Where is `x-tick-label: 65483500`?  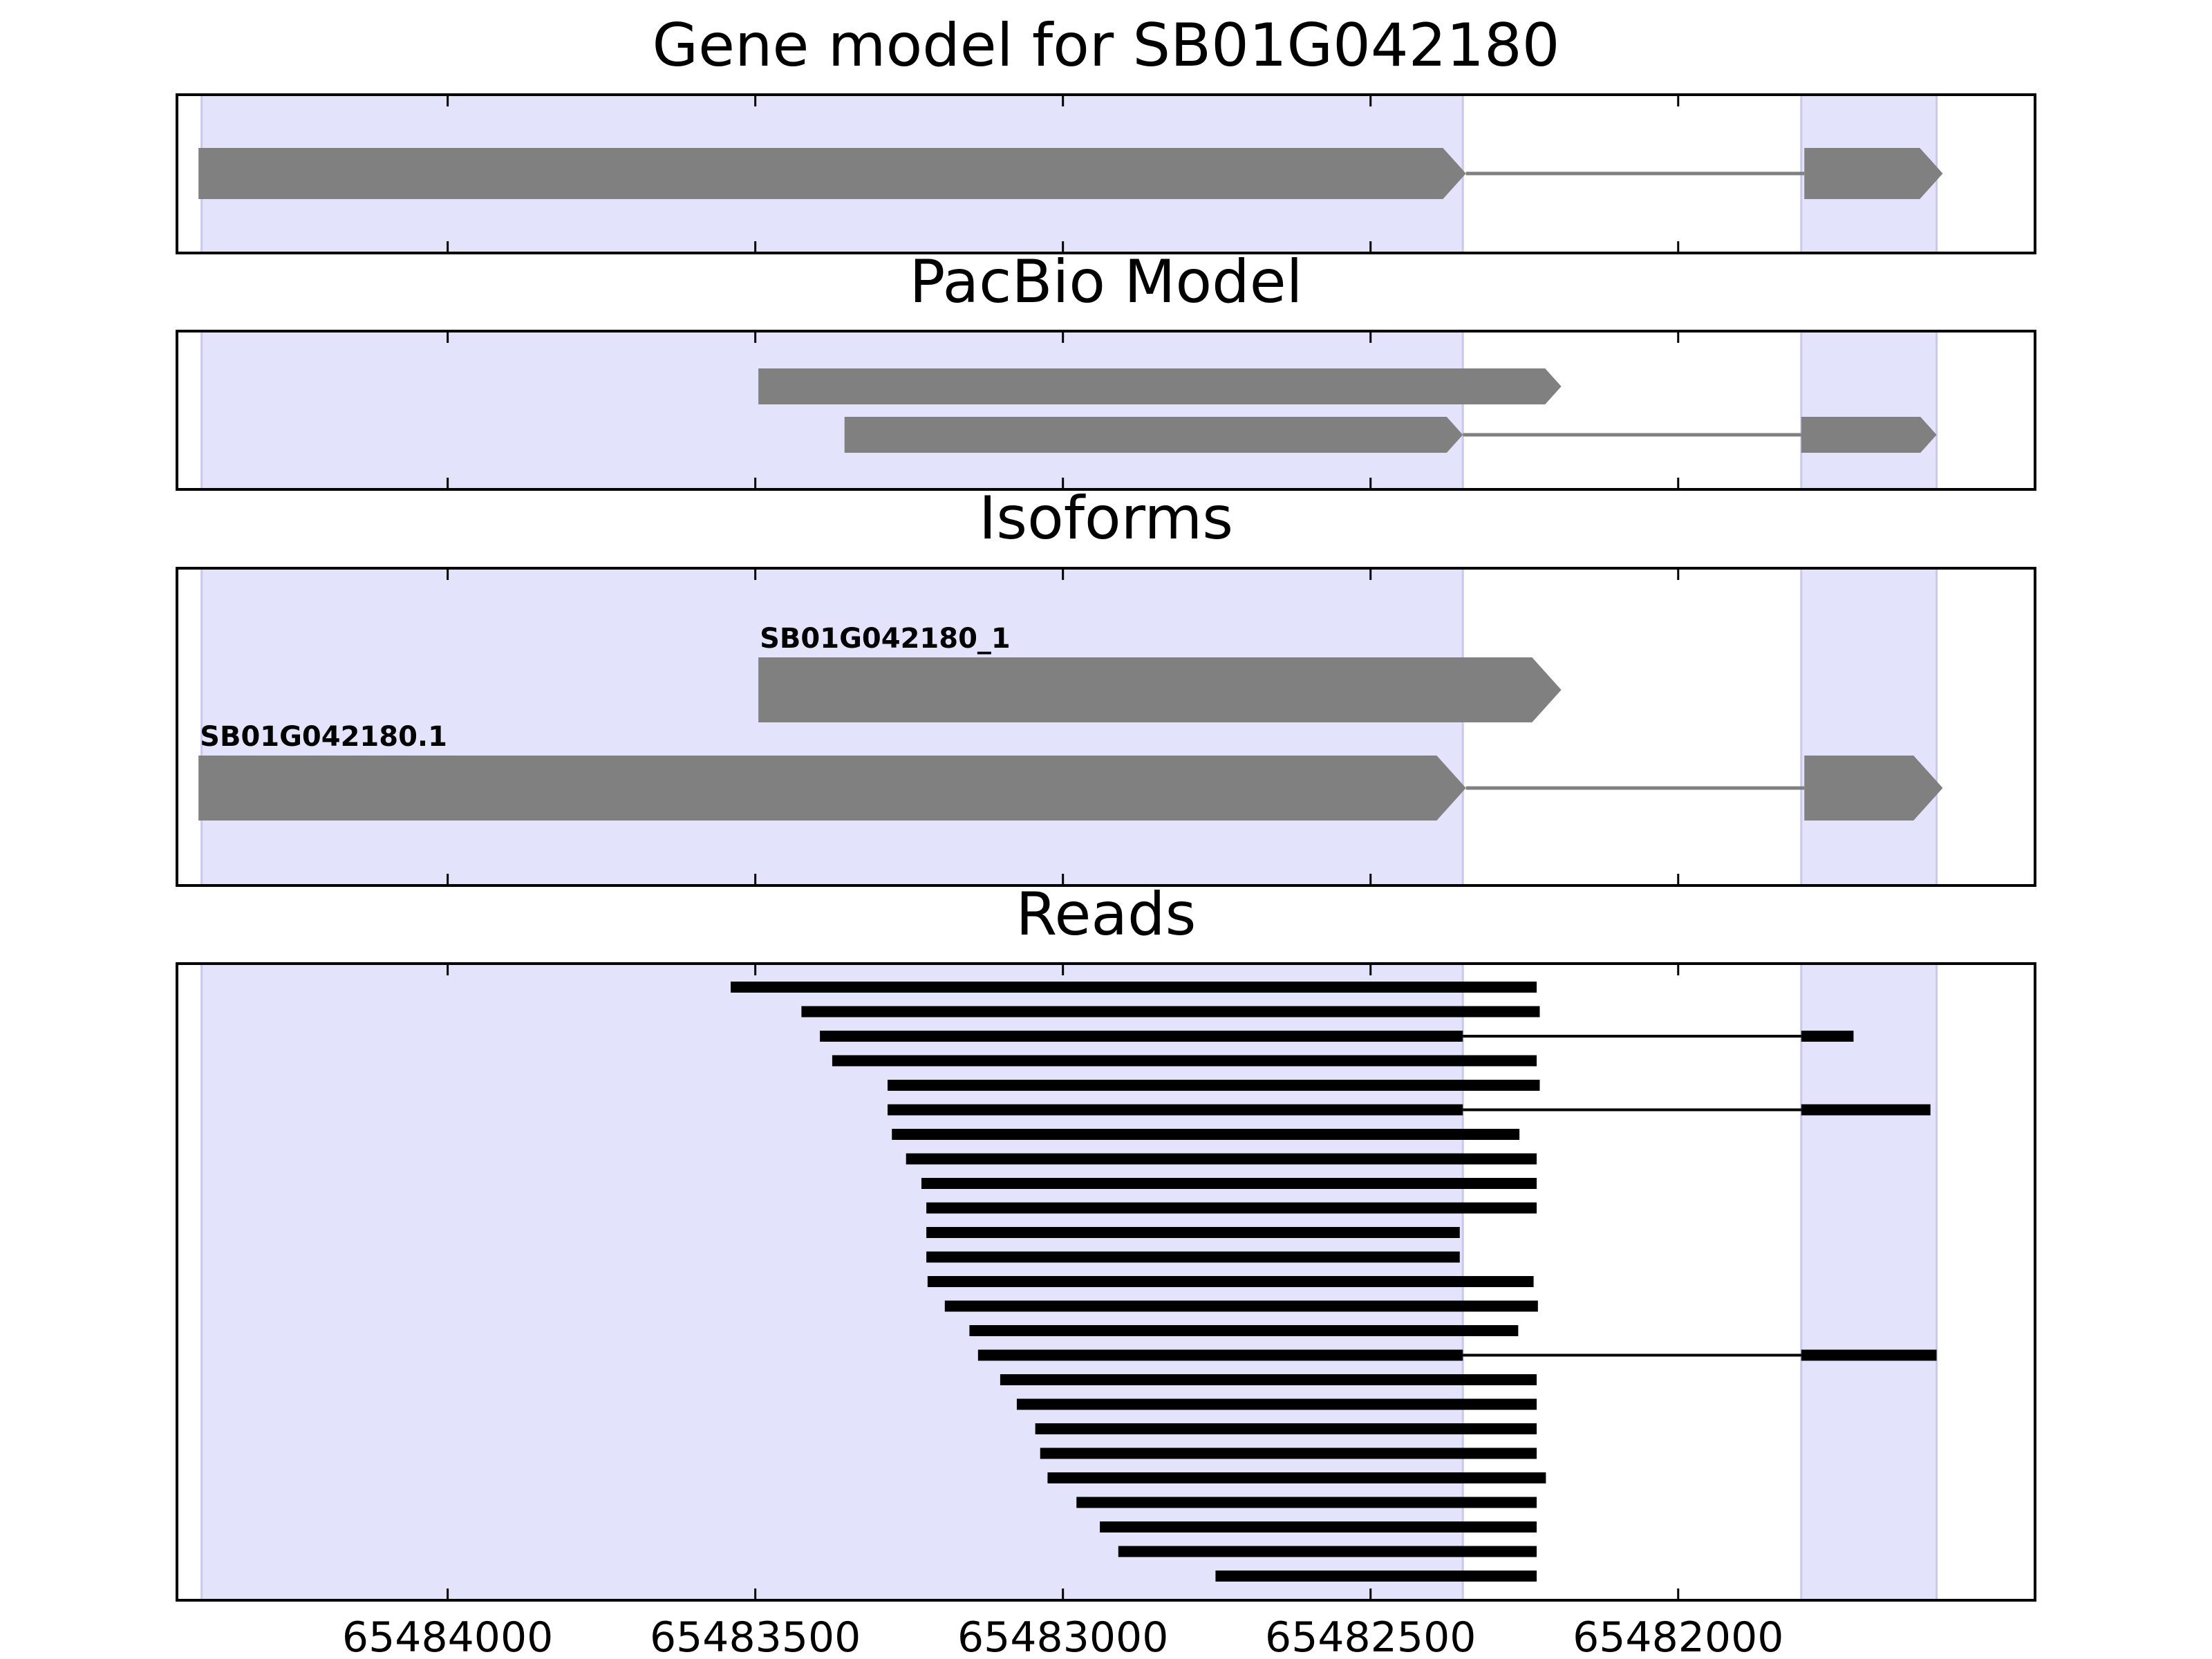
x-tick-label: 65483500 is located at coordinates (756, 1636).